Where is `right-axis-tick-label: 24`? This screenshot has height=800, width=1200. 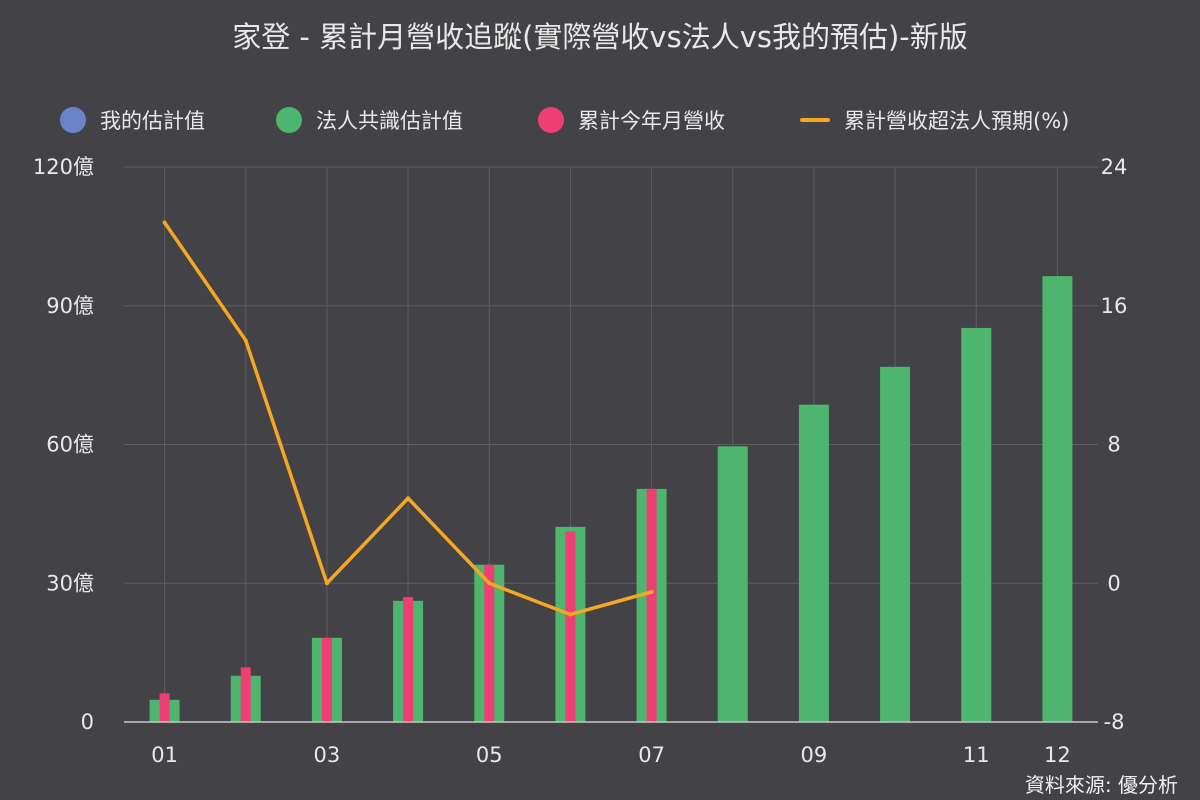 right-axis-tick-label: 24 is located at coordinates (1114, 167).